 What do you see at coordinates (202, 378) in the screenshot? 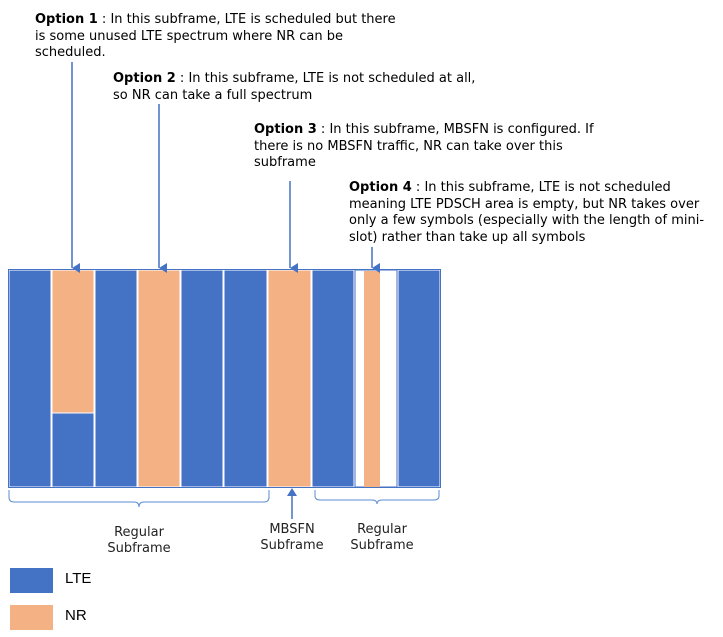
I see `subframe-4-lte` at bounding box center [202, 378].